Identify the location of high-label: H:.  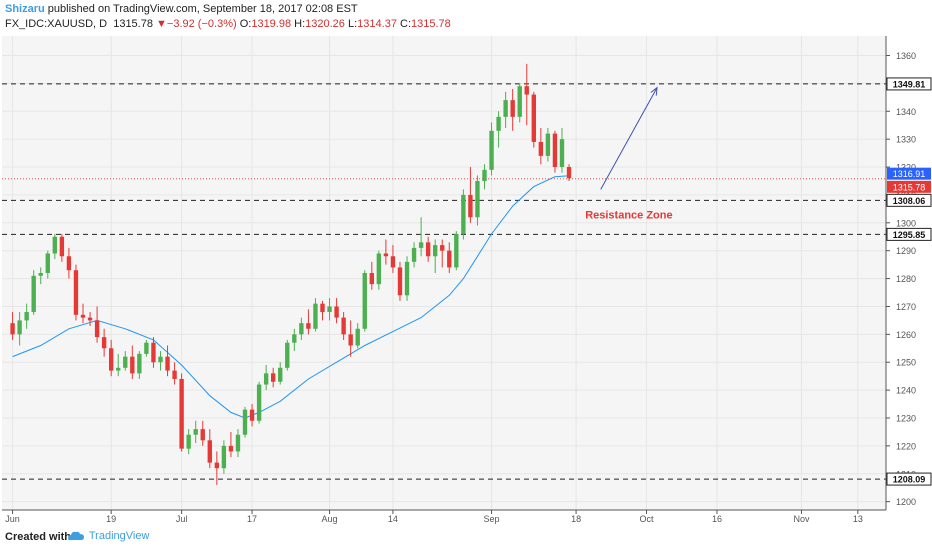
(300, 24).